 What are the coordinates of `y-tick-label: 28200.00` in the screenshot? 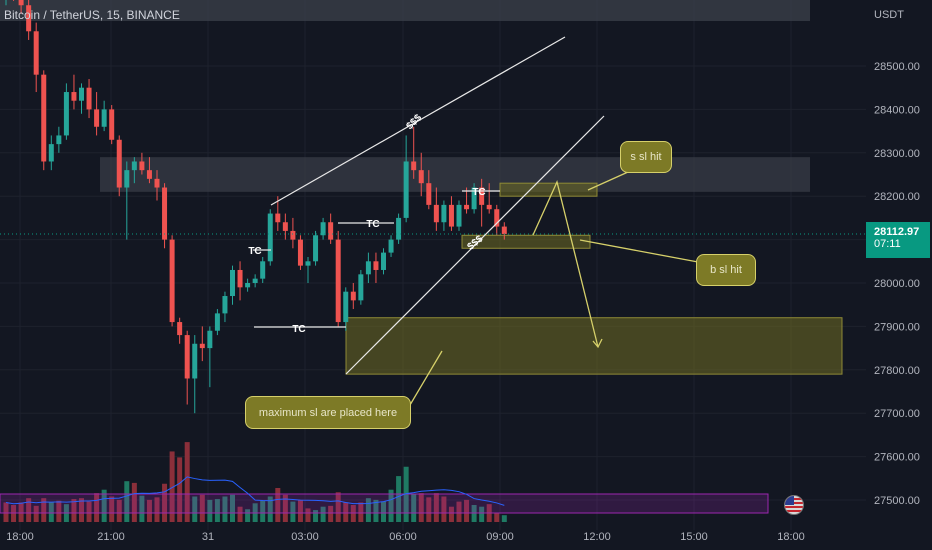 It's located at (897, 197).